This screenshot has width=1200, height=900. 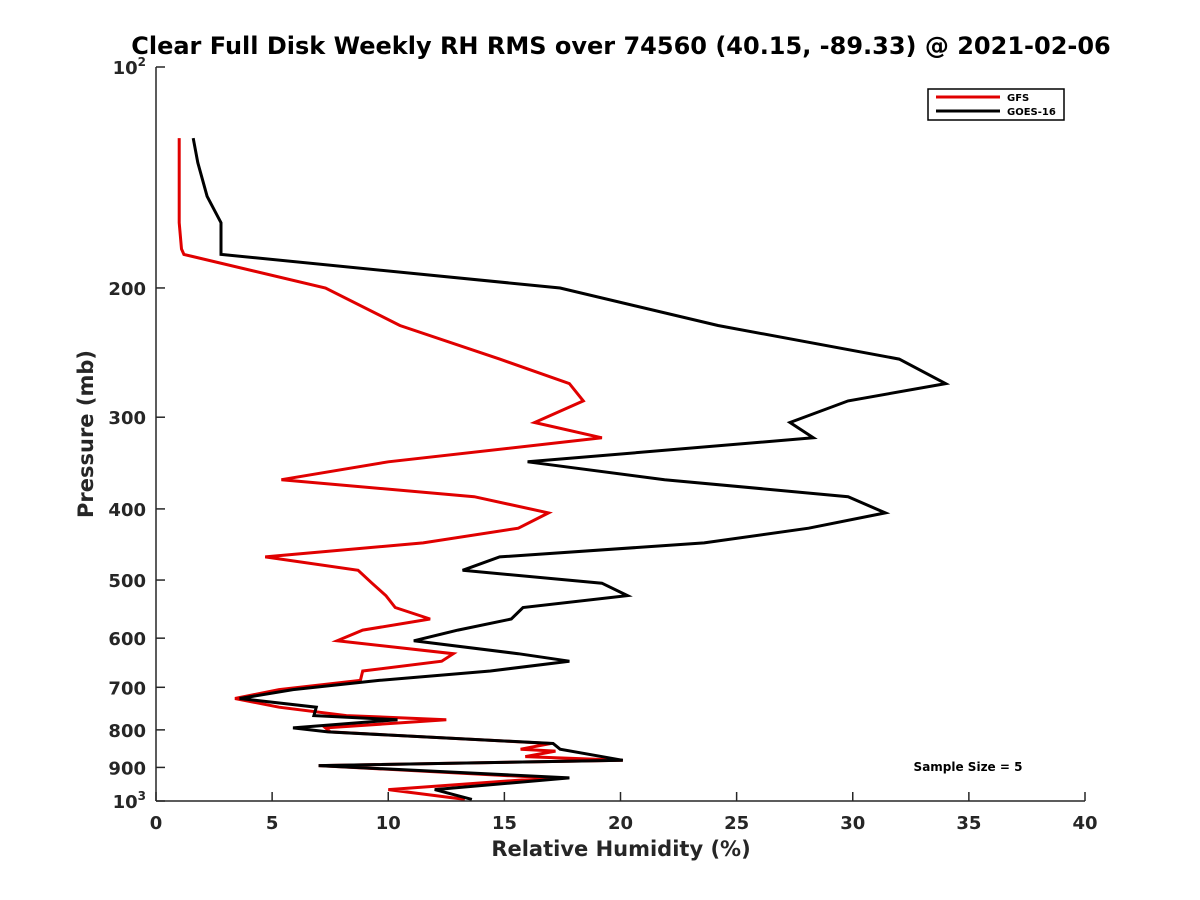 I want to click on x-tick-label: 35, so click(x=968, y=823).